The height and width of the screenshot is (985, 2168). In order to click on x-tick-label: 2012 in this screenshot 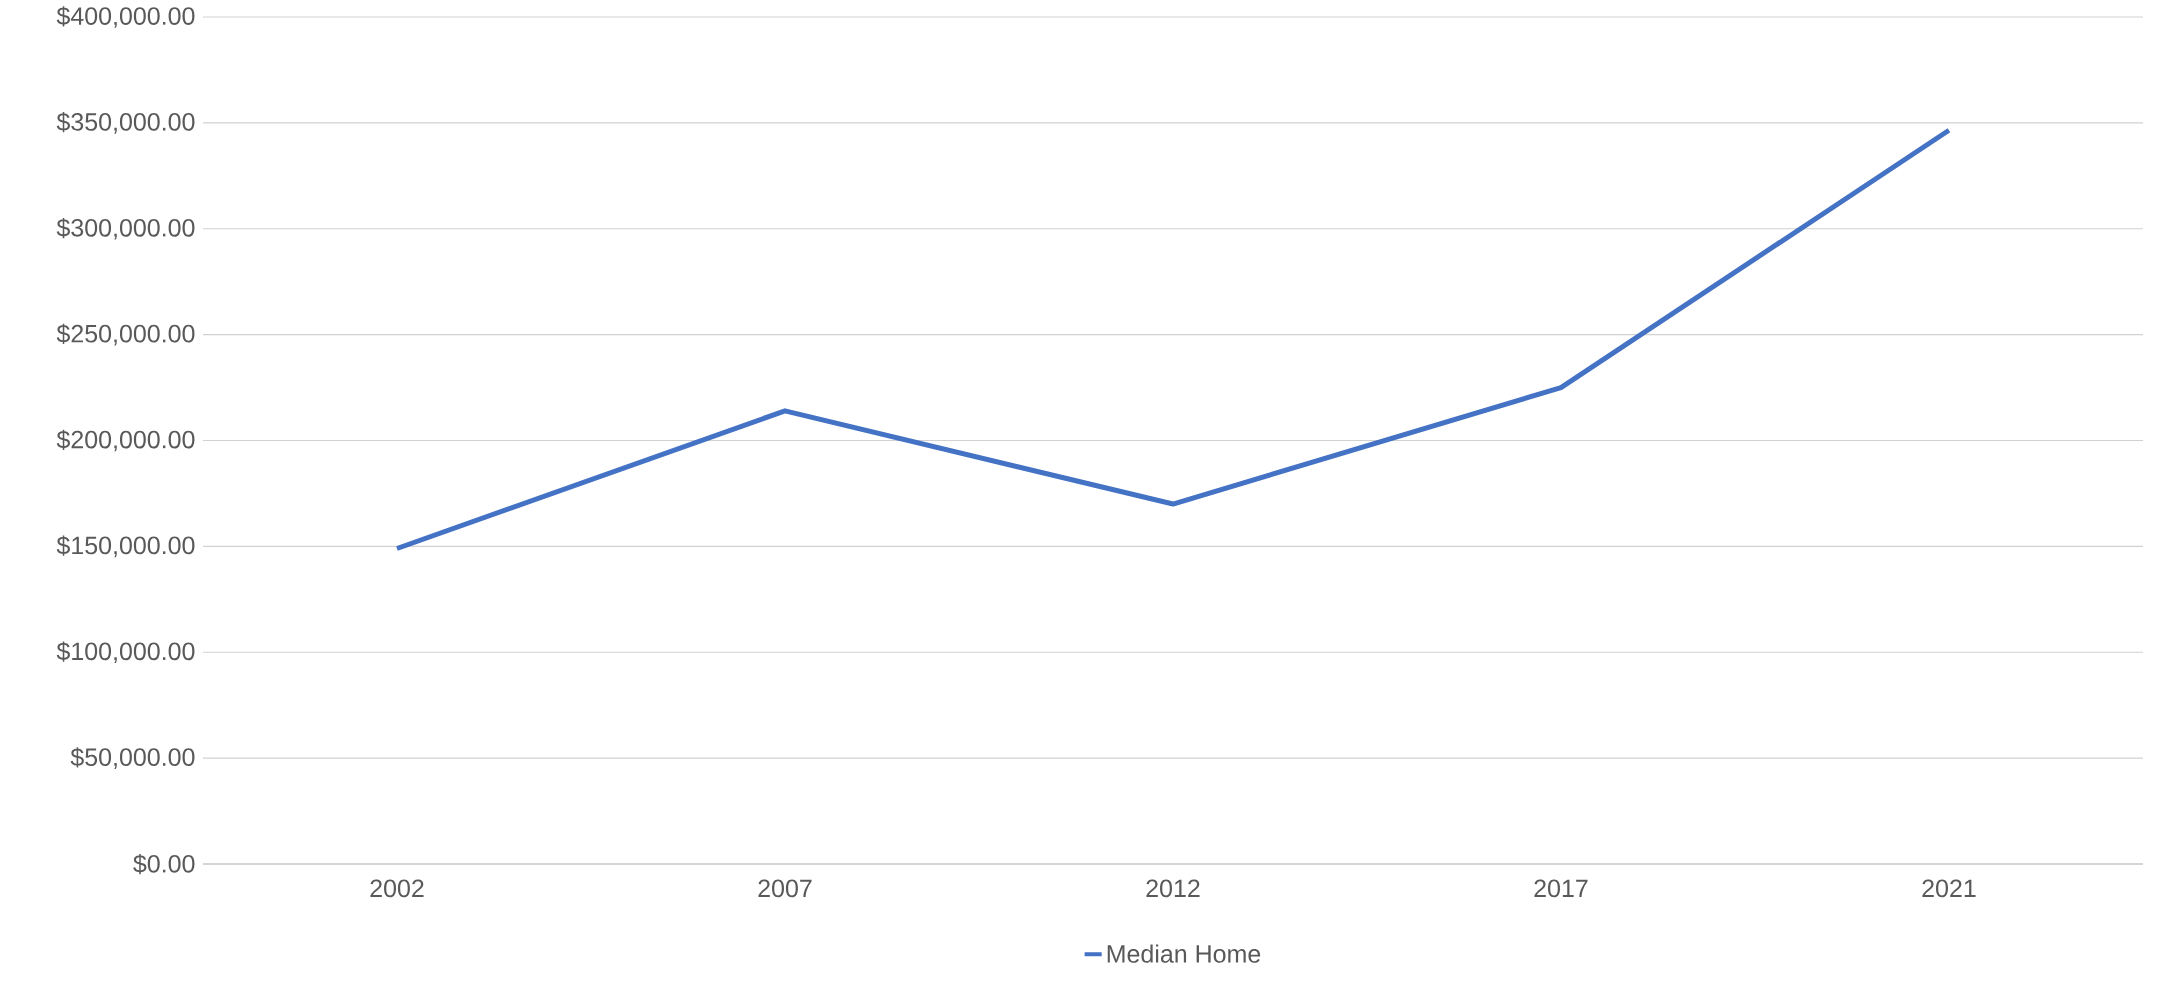, I will do `click(1173, 888)`.